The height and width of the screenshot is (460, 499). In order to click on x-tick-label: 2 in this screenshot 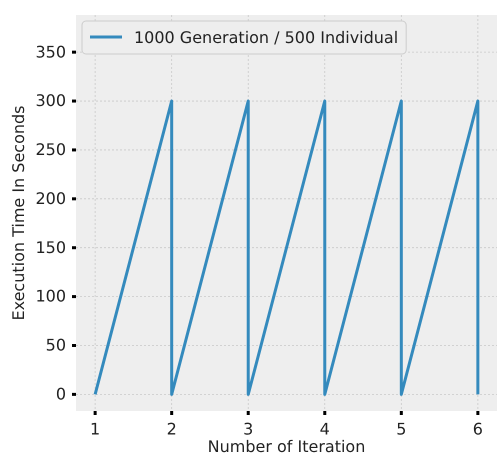, I will do `click(171, 428)`.